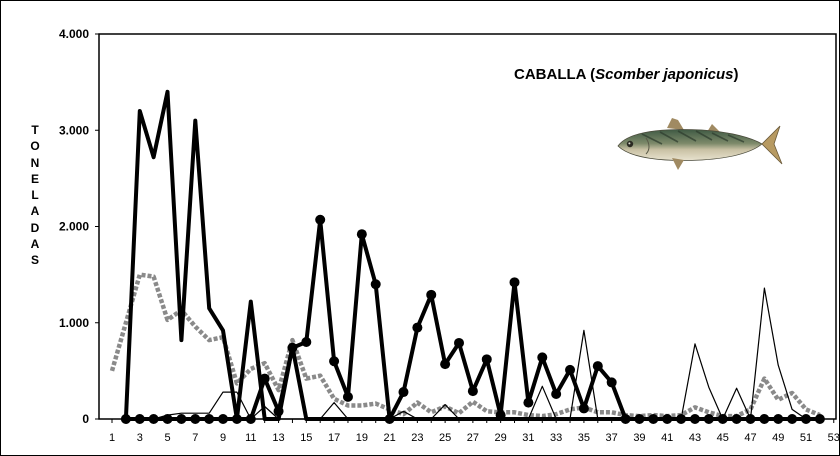 The width and height of the screenshot is (840, 456). I want to click on x-tick-label: 49, so click(778, 438).